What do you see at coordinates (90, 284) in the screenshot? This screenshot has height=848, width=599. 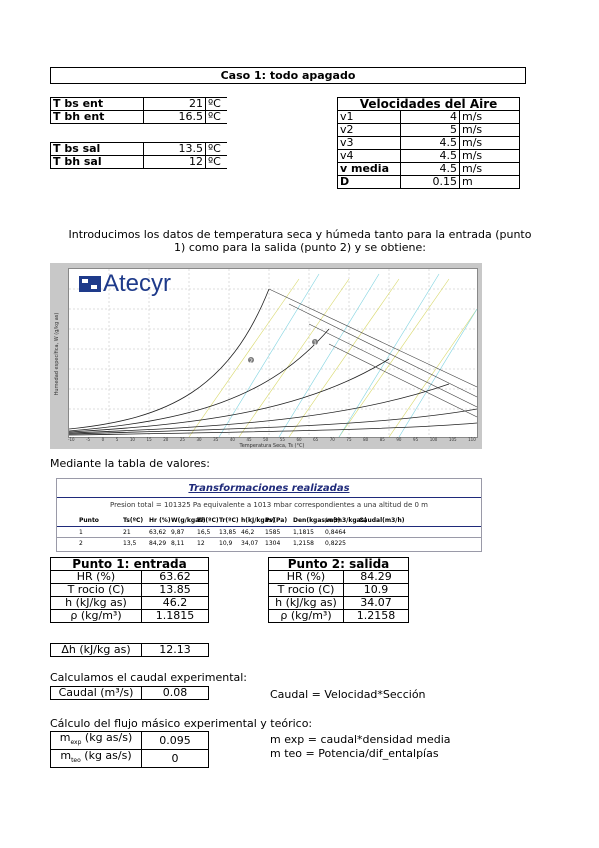 I see `logo-mark-icon` at bounding box center [90, 284].